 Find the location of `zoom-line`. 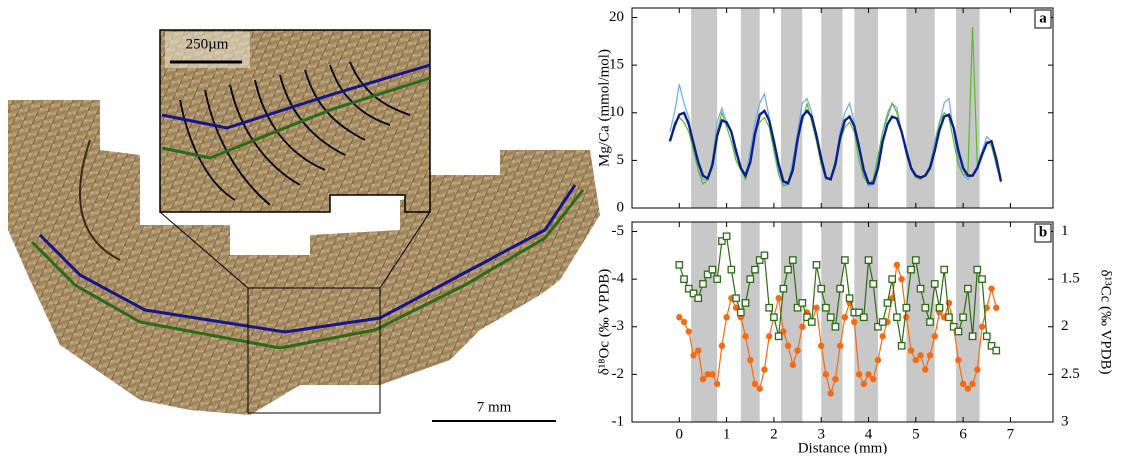

zoom-line is located at coordinates (204, 250).